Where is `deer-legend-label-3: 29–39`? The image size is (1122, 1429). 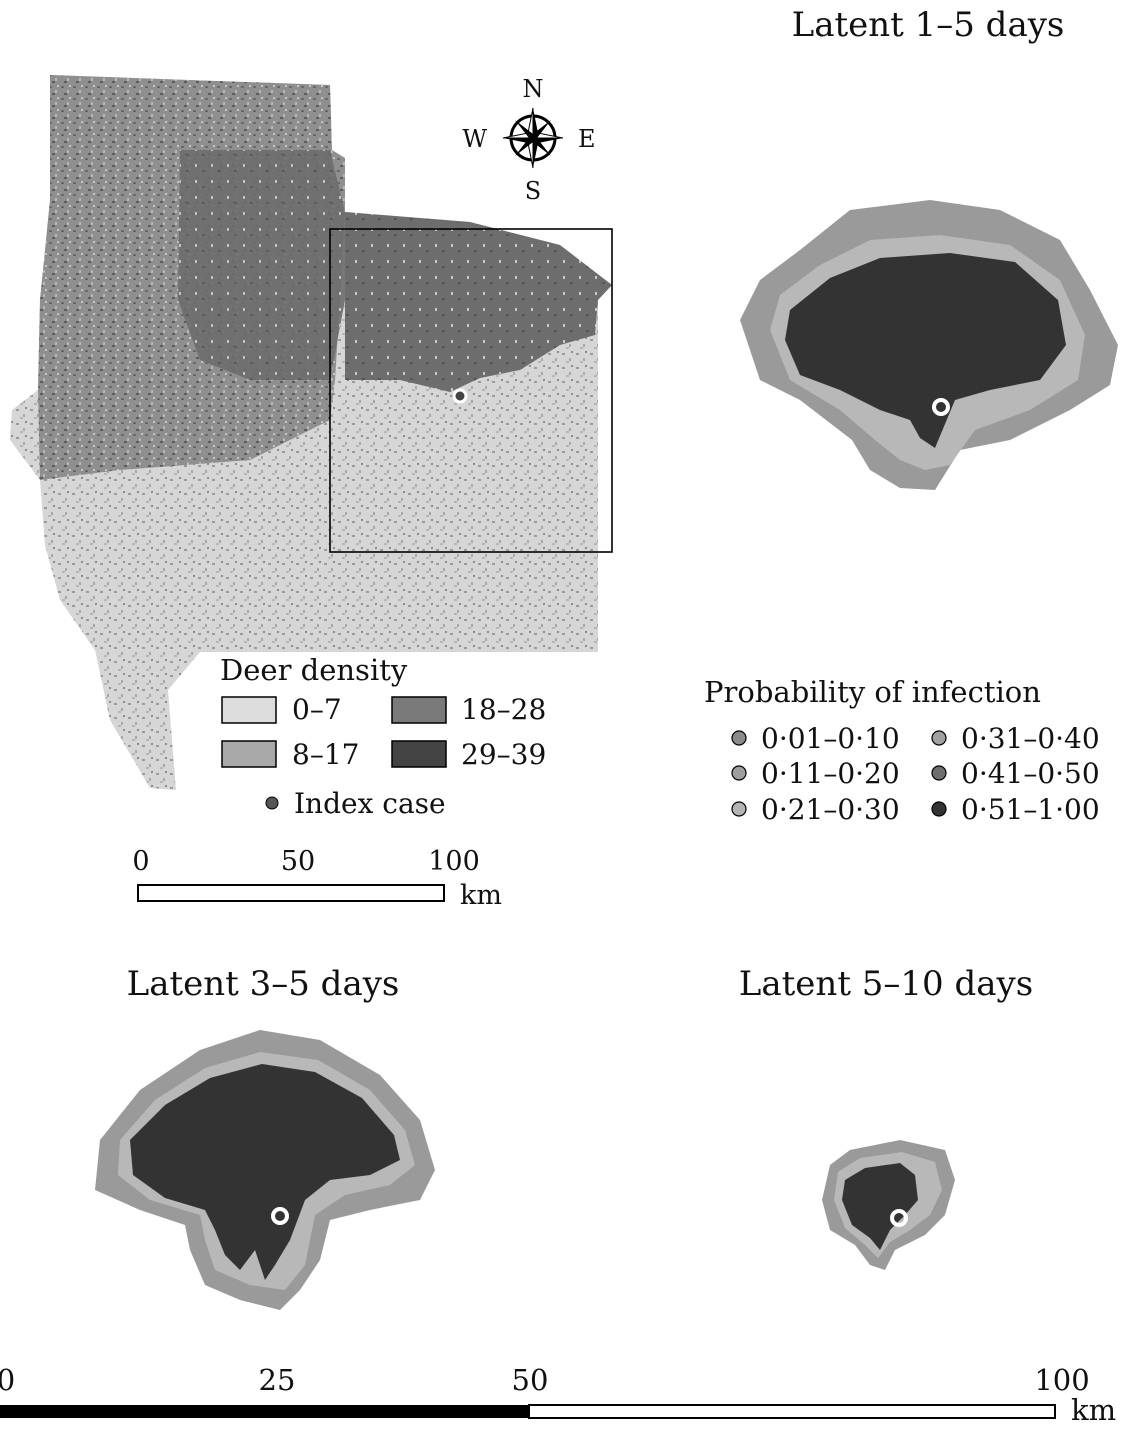 deer-legend-label-3: 29–39 is located at coordinates (503, 754).